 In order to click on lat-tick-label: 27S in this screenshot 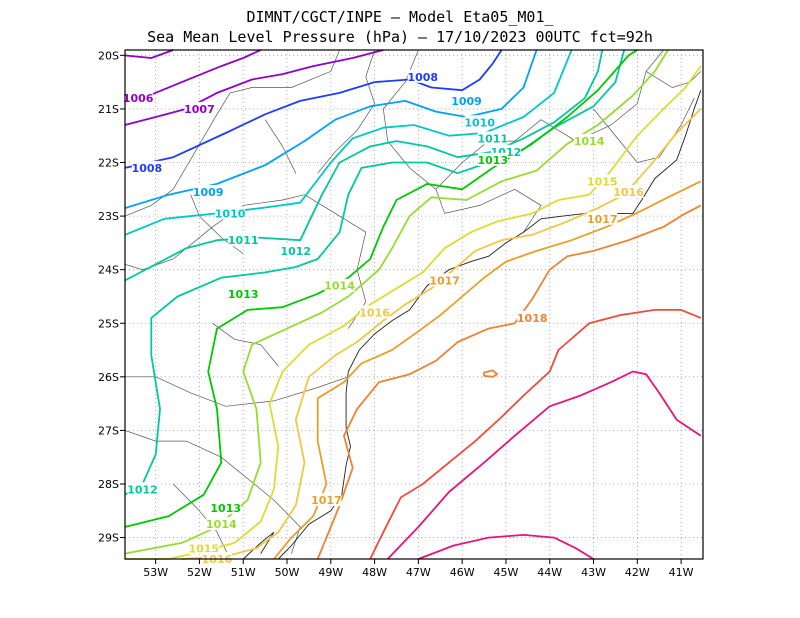, I will do `click(108, 430)`.